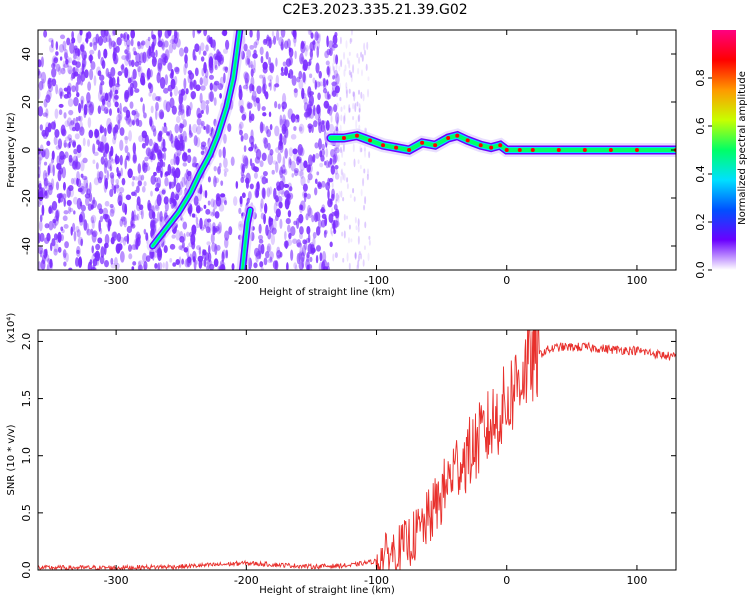 The width and height of the screenshot is (750, 600). Describe the element at coordinates (26, 456) in the screenshot. I see `bottom-y-tick-label: 1.0` at that location.